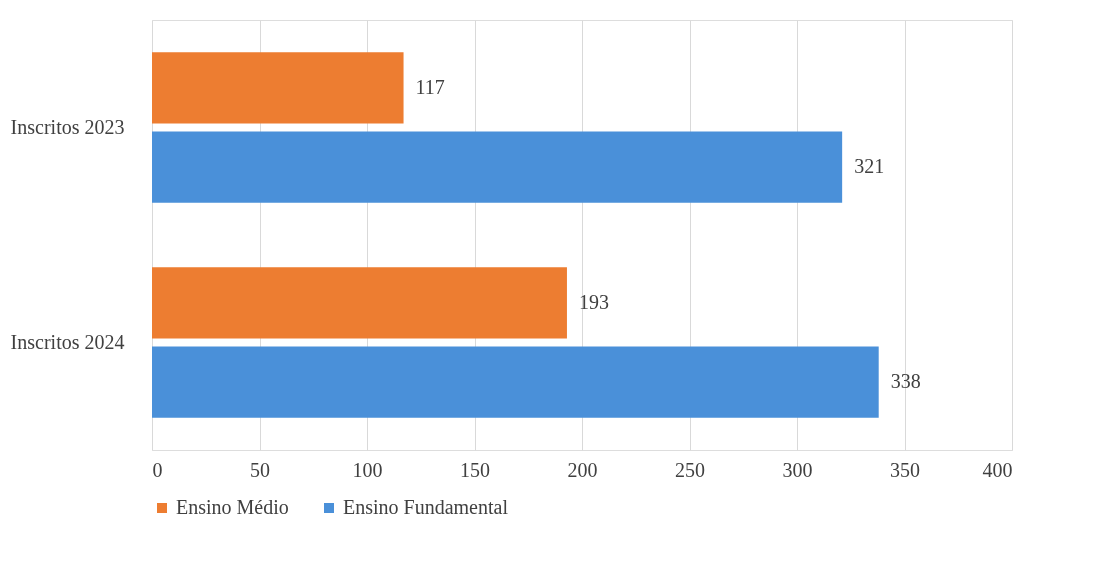  Describe the element at coordinates (475, 469) in the screenshot. I see `x-tick-label: 150` at that location.